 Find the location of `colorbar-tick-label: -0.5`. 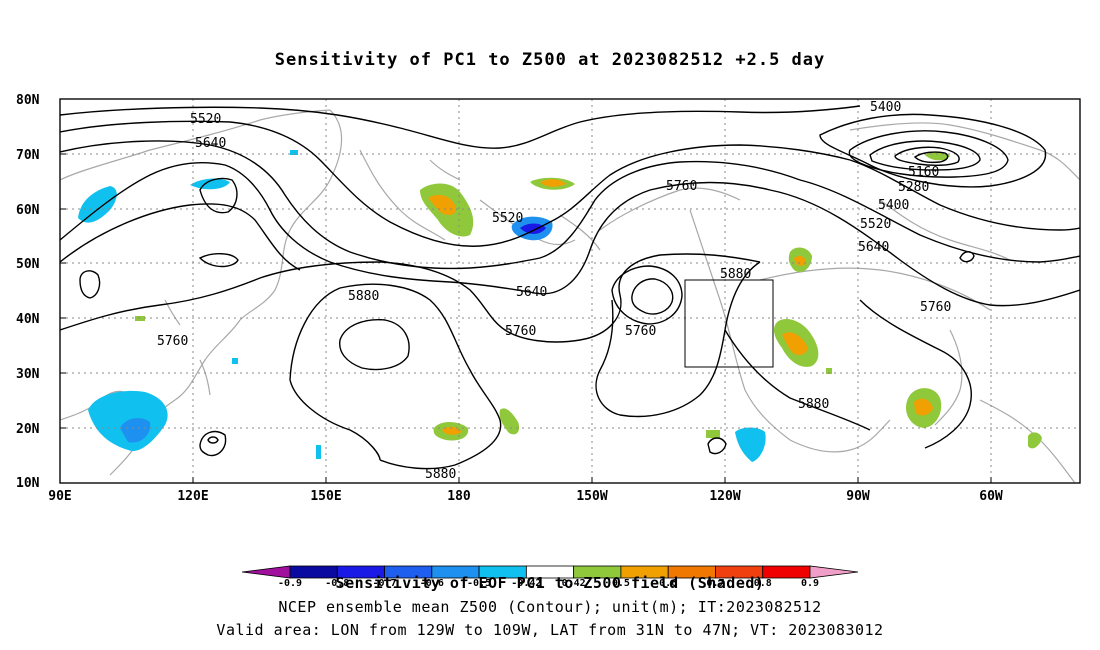

colorbar-tick-label: -0.5 is located at coordinates (479, 583).